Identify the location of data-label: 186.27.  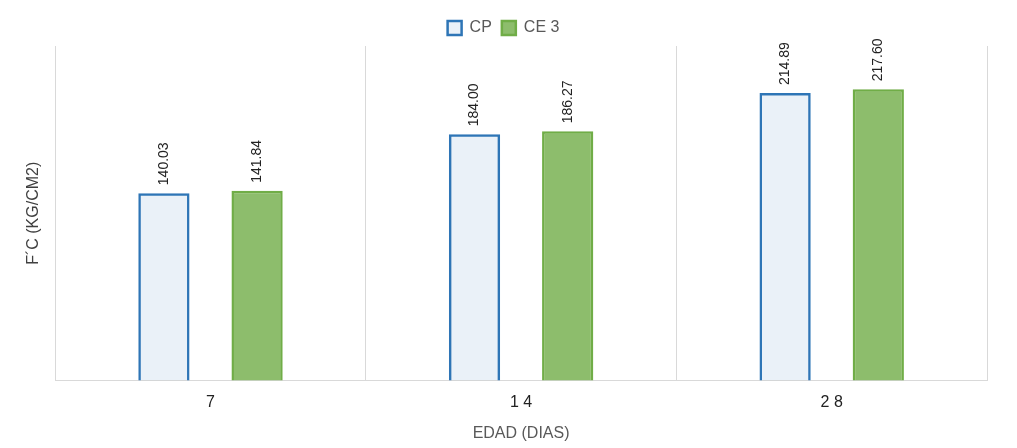
(566, 102).